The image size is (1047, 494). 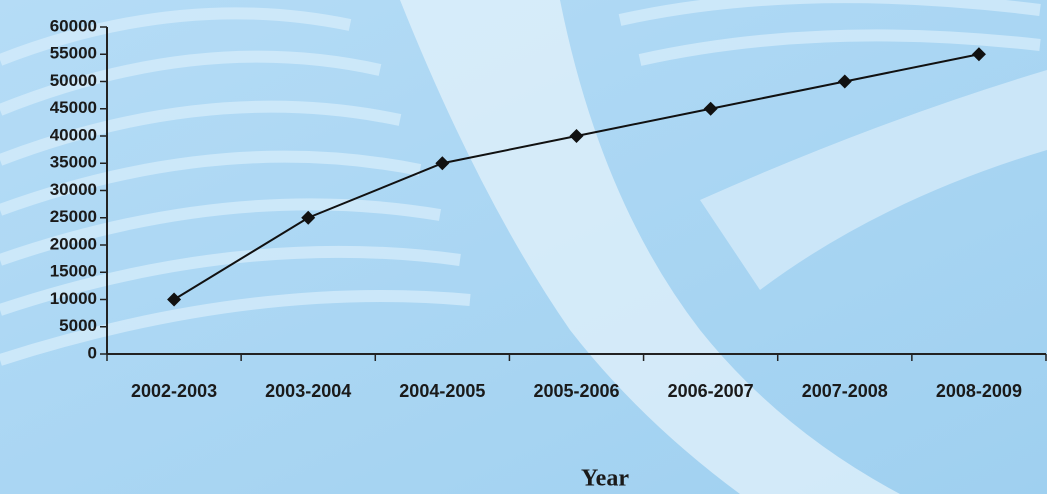 I want to click on y-tick-label: 25000, so click(x=73, y=216).